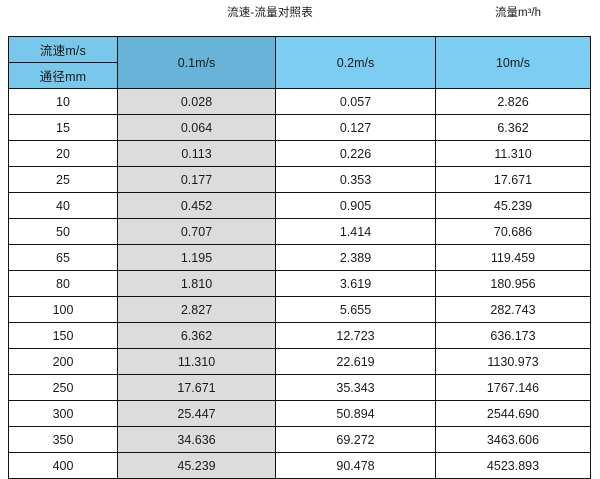  Describe the element at coordinates (196, 413) in the screenshot. I see `cell-flow-v01: 25.447` at that location.